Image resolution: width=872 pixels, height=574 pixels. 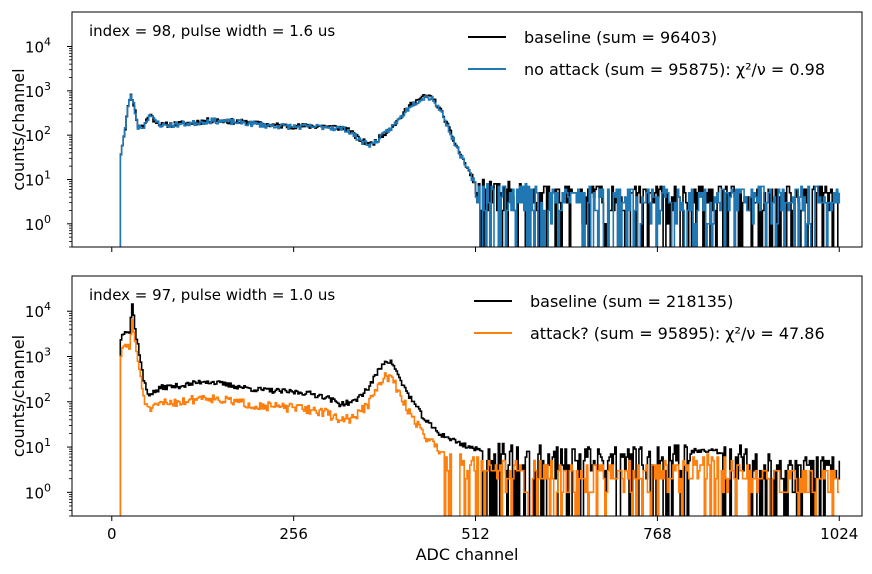 I want to click on panel-annotation: index = 98, pulse width = 1.6 us, so click(x=212, y=31).